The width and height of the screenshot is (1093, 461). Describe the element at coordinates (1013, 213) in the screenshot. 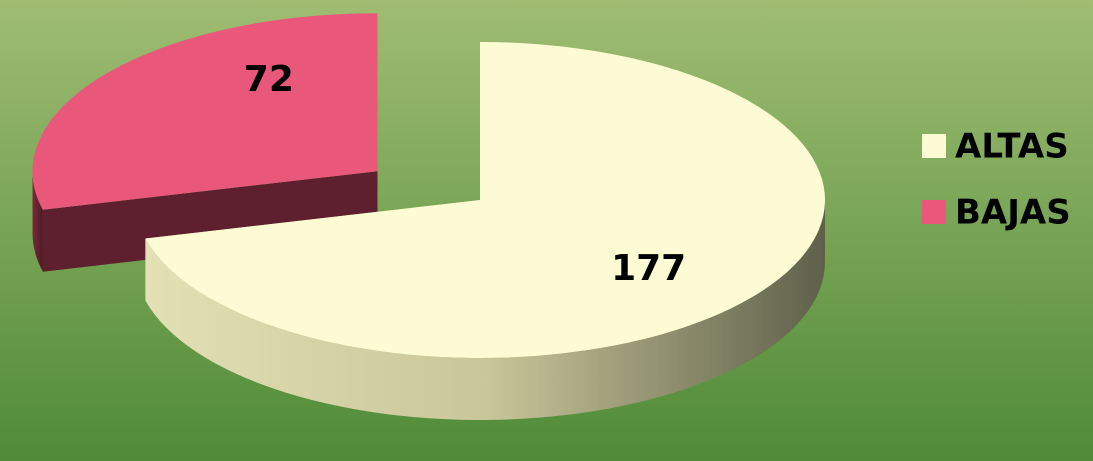

I see `legend-label: BAJAS` at that location.